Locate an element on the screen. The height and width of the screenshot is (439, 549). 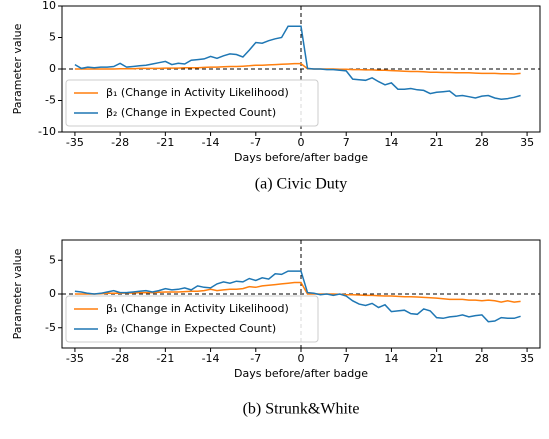
y-tick-label: -10 is located at coordinates (47, 131).